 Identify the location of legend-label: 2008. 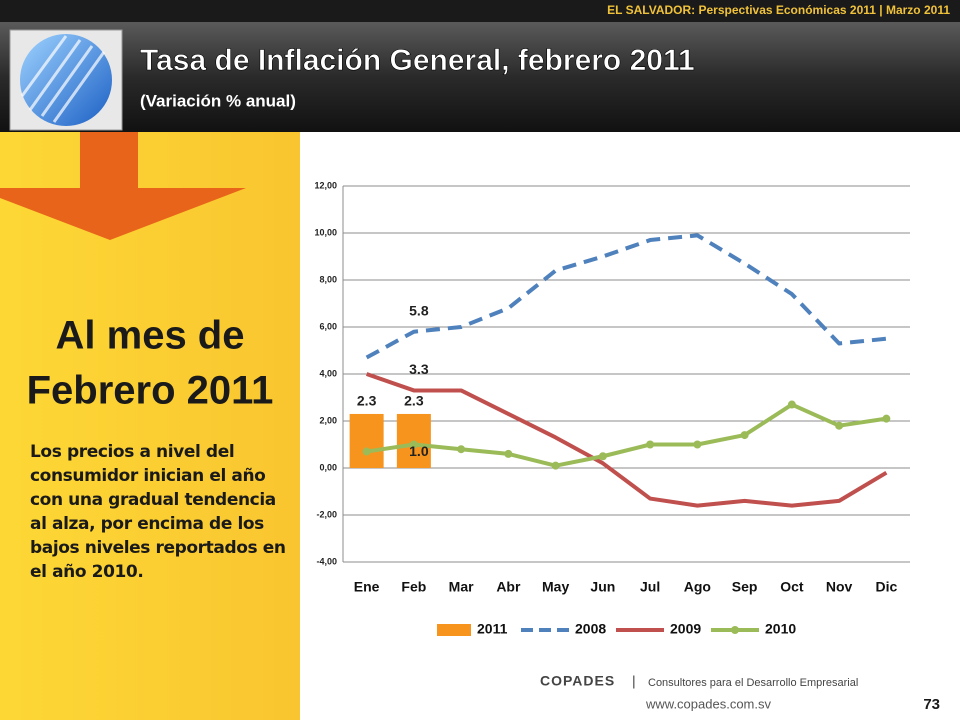
(590, 629).